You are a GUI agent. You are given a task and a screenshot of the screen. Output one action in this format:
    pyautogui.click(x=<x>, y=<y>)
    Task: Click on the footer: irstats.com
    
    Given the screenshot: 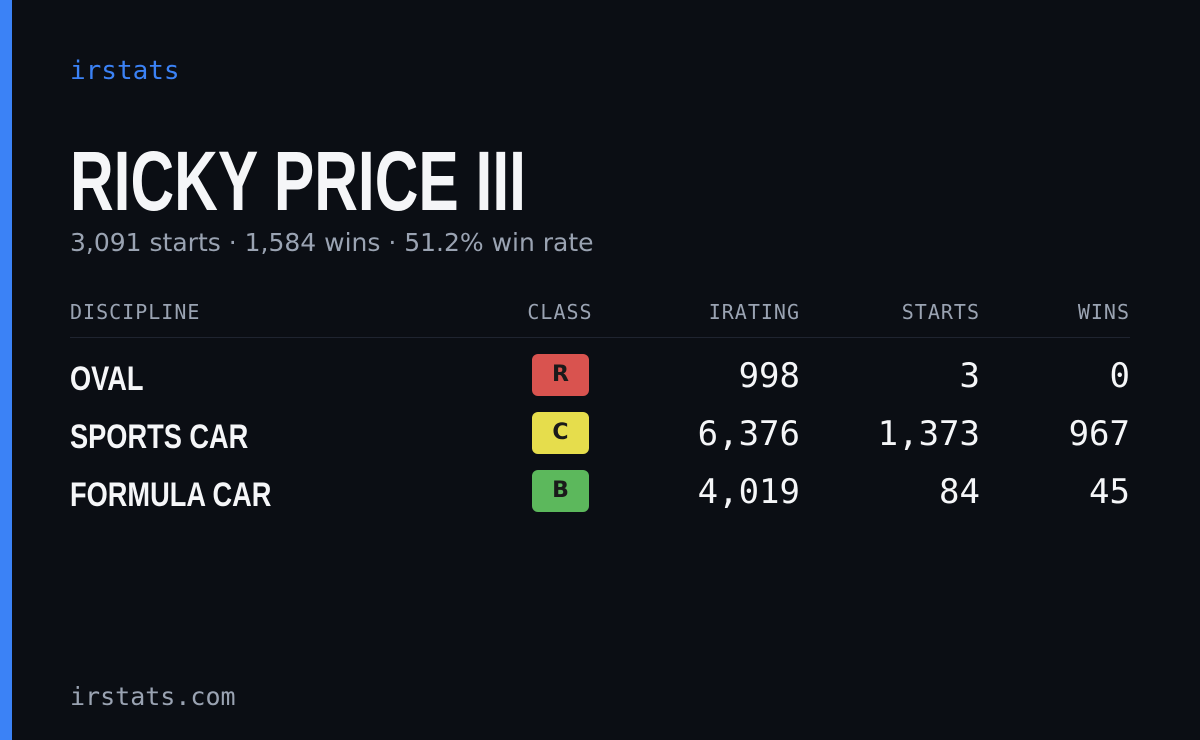 What is the action you would take?
    pyautogui.click(x=153, y=696)
    